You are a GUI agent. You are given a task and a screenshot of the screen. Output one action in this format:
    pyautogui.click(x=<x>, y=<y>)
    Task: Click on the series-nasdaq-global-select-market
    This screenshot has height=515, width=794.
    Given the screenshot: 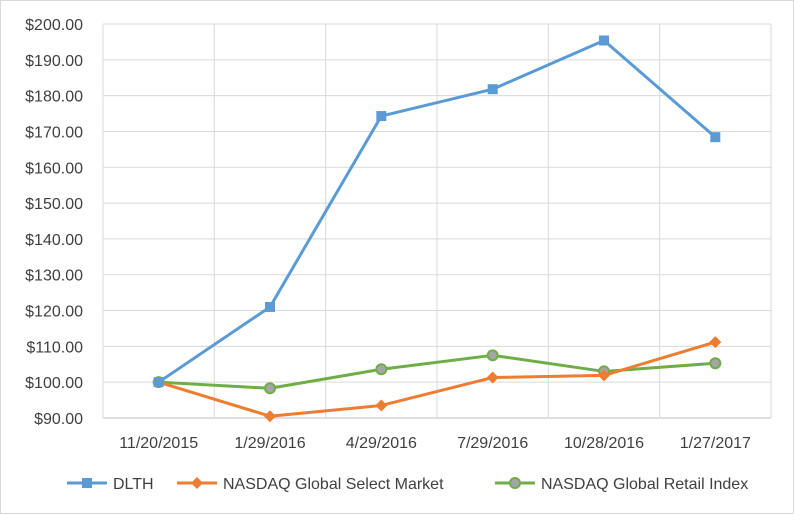 What is the action you would take?
    pyautogui.click(x=437, y=379)
    